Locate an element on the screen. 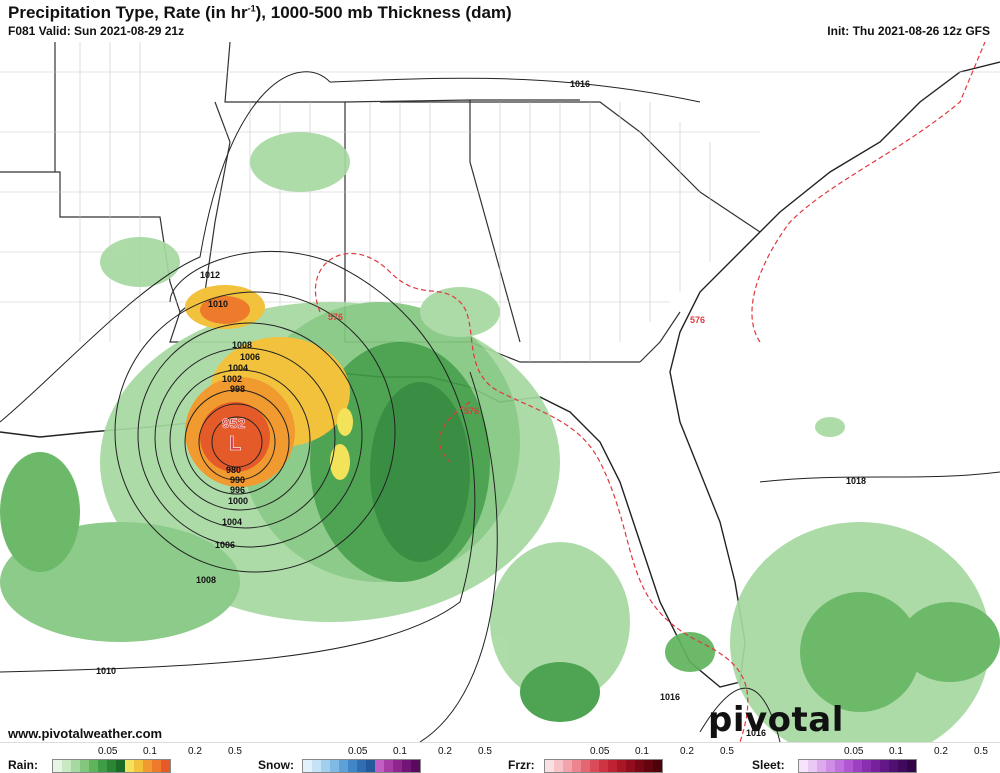 The image size is (1000, 773). isobar-label: 1006 is located at coordinates (250, 357).